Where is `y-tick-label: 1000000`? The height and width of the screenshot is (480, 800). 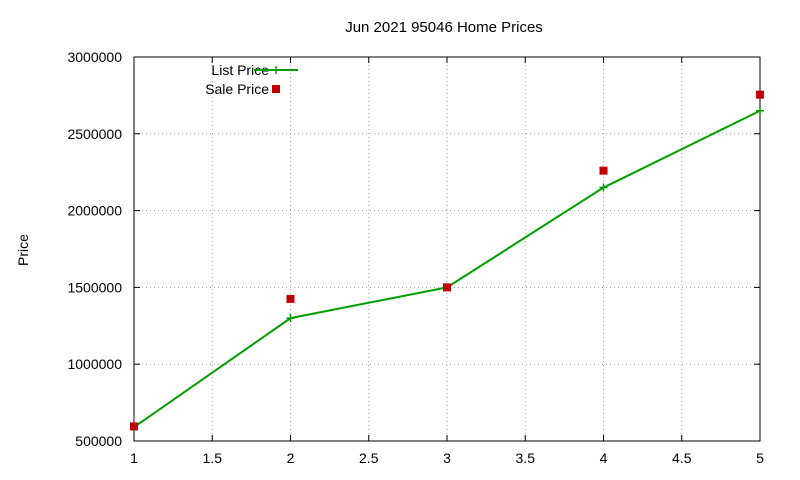
y-tick-label: 1000000 is located at coordinates (94, 364).